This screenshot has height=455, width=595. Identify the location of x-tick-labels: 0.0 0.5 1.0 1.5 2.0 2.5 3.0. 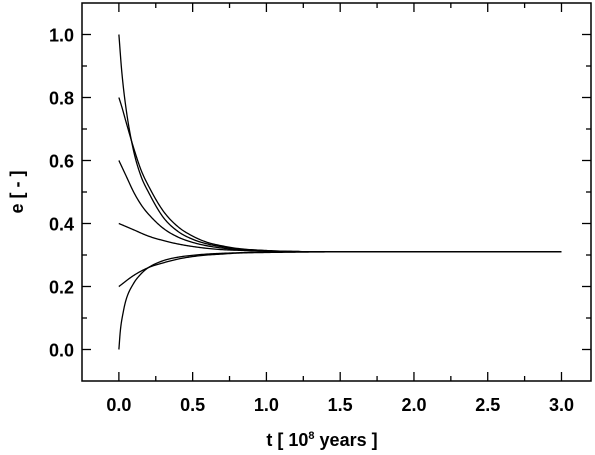
(340, 405).